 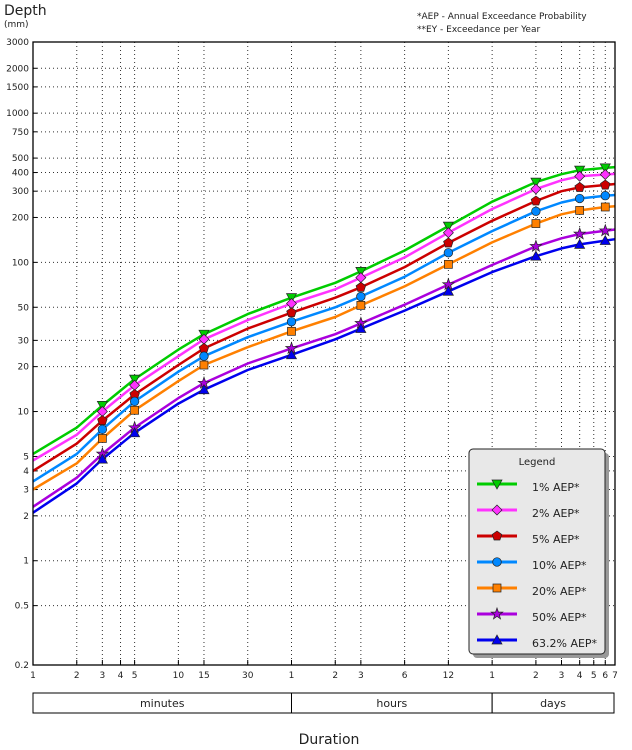 I want to click on y-tick-label: 100, so click(x=20, y=263).